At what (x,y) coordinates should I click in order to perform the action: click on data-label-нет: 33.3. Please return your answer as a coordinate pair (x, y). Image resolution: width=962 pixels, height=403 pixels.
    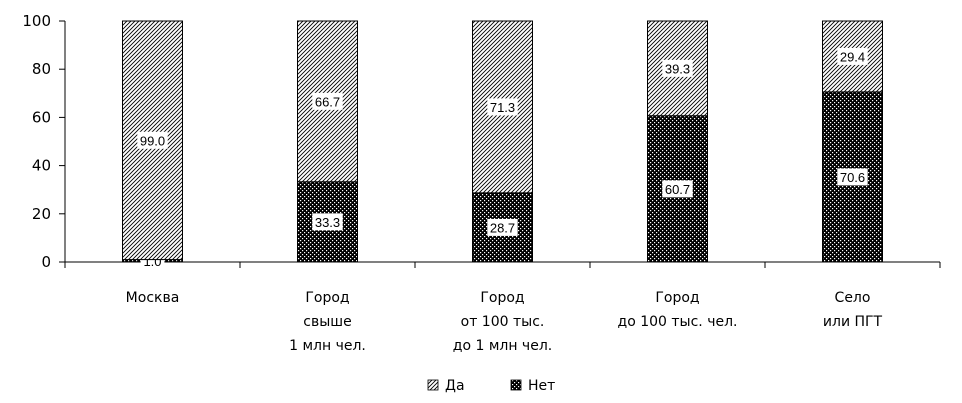
    Looking at the image, I should click on (327, 222).